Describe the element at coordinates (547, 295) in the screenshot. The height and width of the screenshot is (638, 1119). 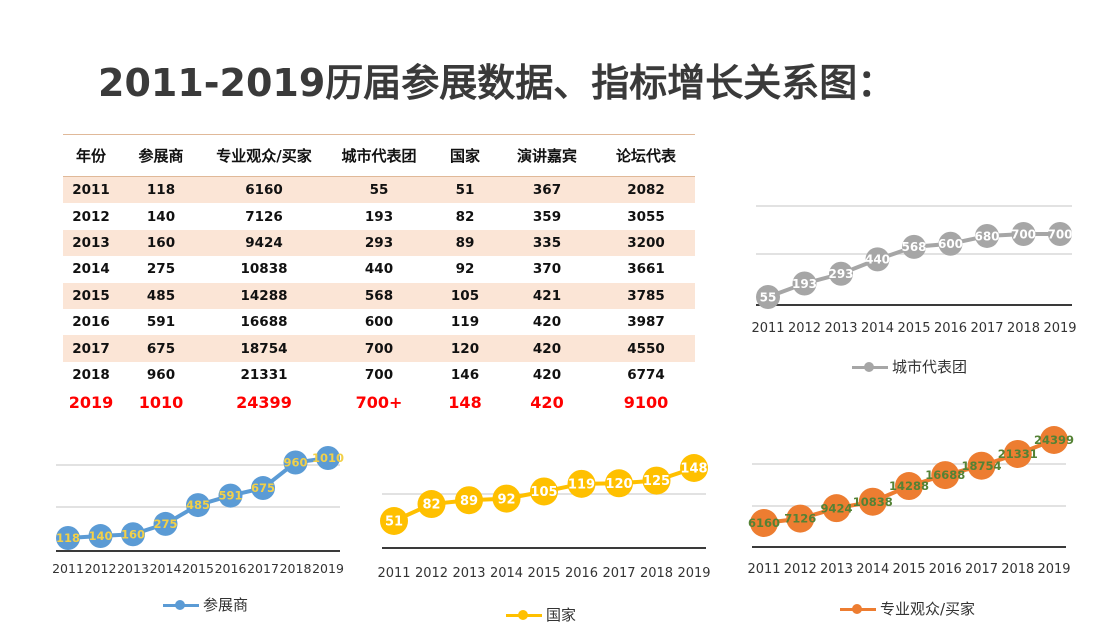
I see `table-cell: 421` at that location.